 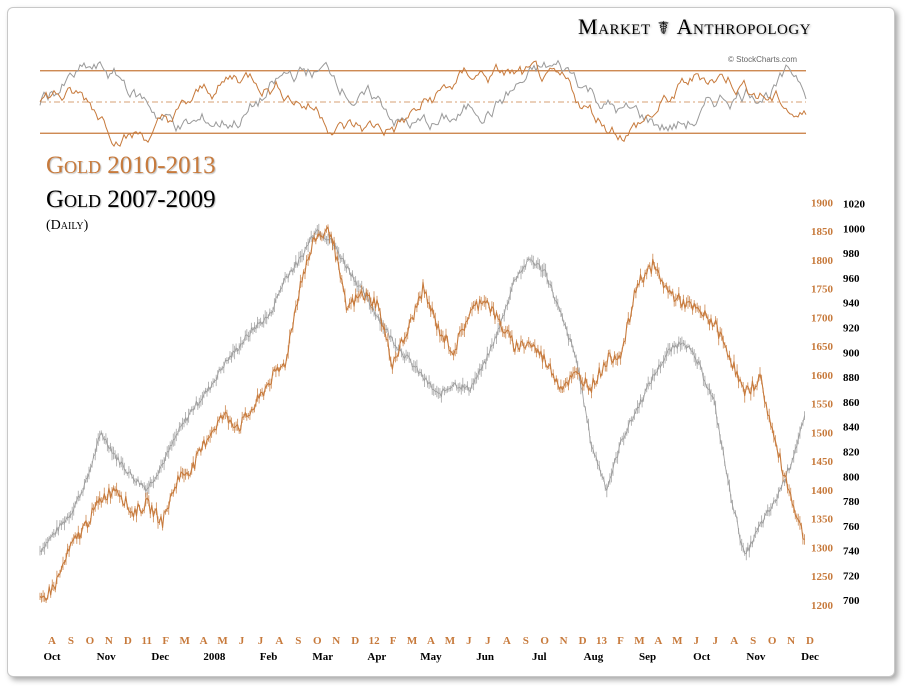 What do you see at coordinates (851, 428) in the screenshot?
I see `ytick-secondary-840: 840` at bounding box center [851, 428].